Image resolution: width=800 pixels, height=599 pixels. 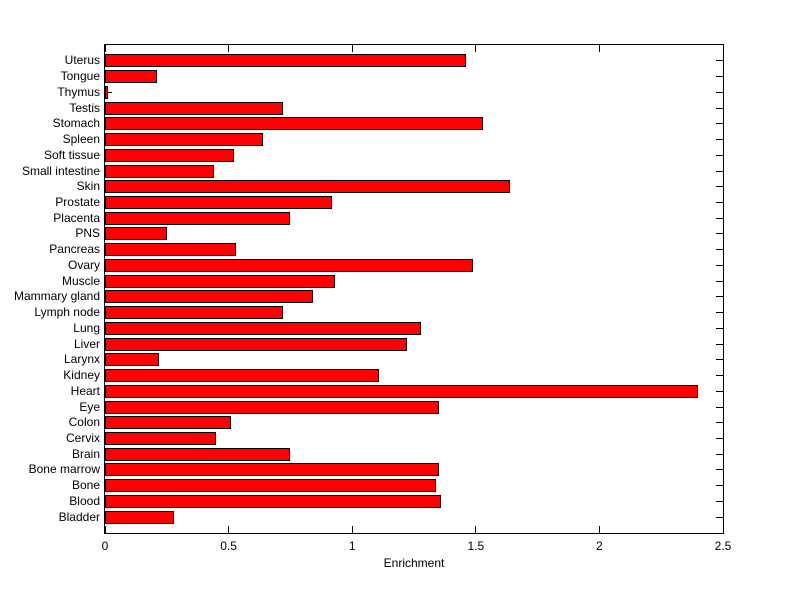 What do you see at coordinates (271, 486) in the screenshot?
I see `bar-bone` at bounding box center [271, 486].